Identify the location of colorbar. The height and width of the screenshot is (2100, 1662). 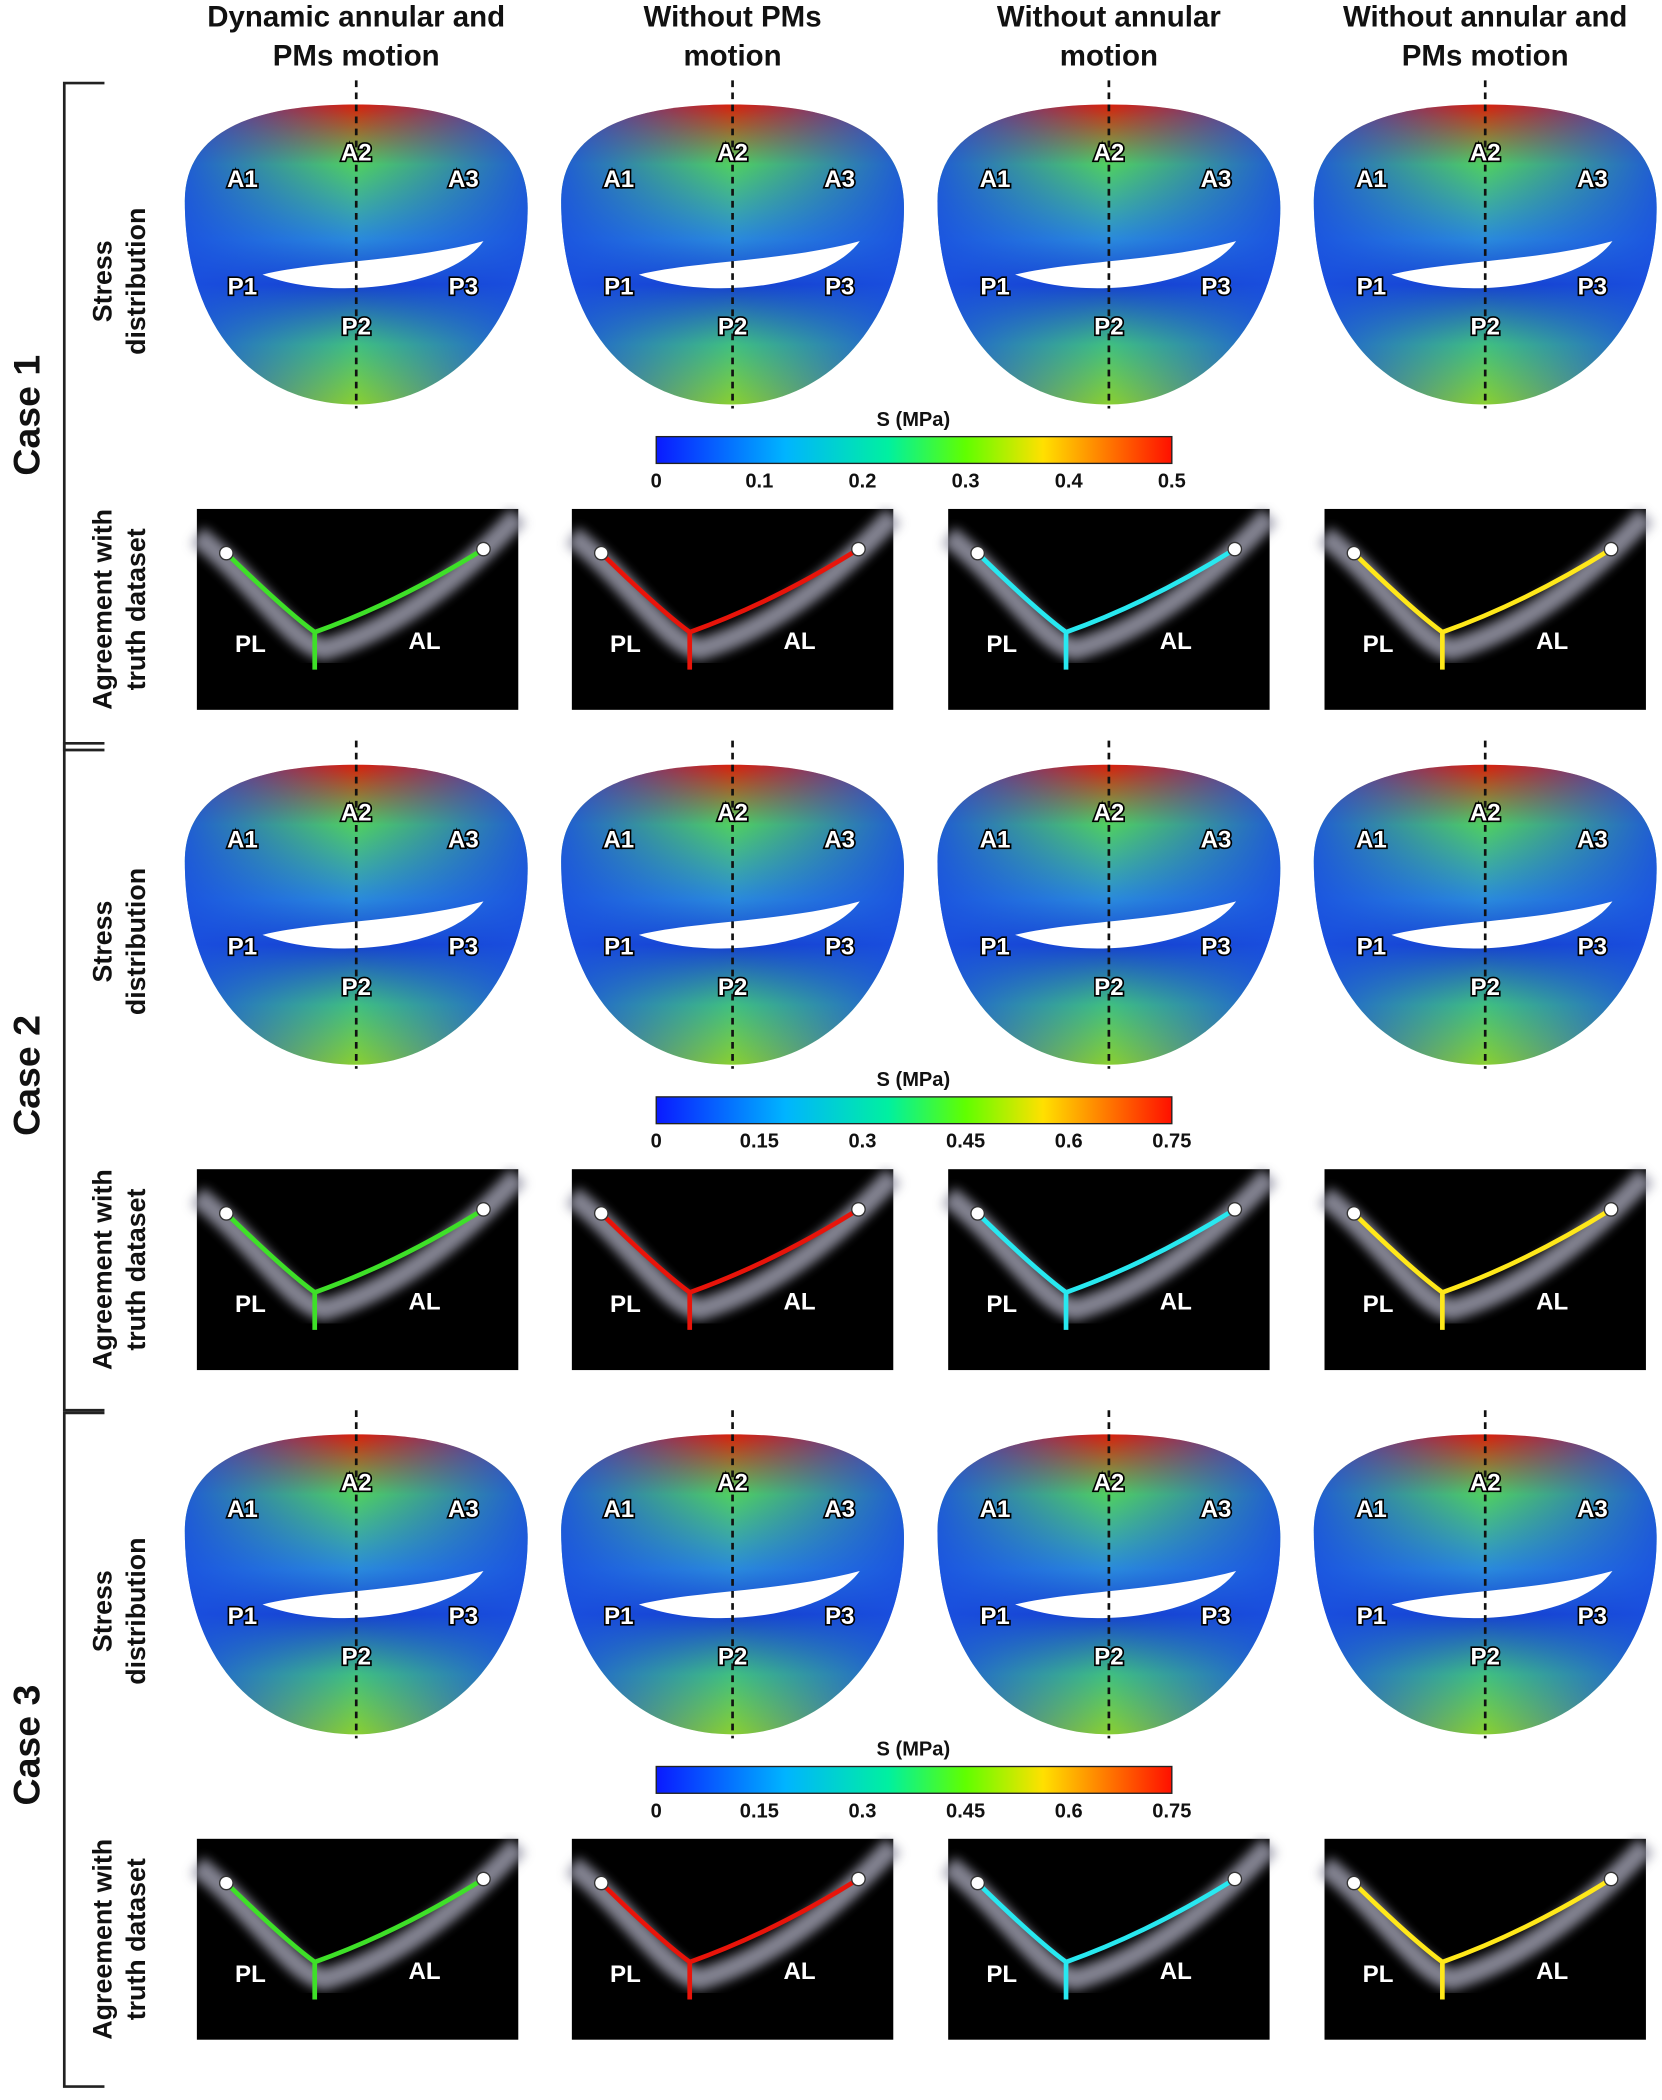
(914, 450).